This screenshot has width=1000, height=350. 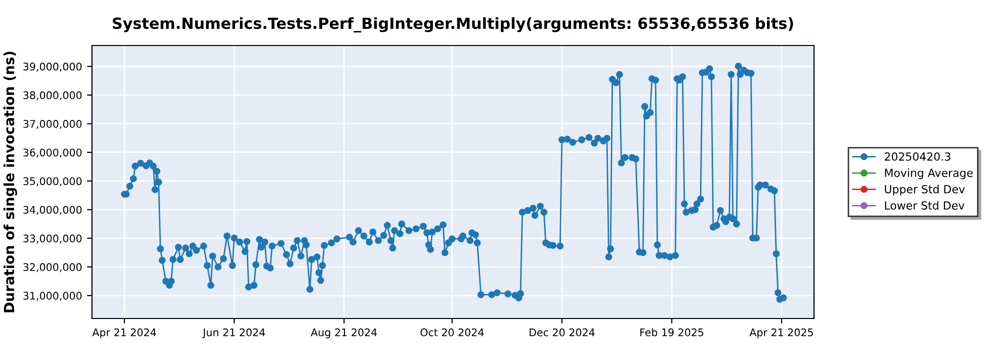 I want to click on y-tick-label: 38,000,000, so click(x=52, y=95).